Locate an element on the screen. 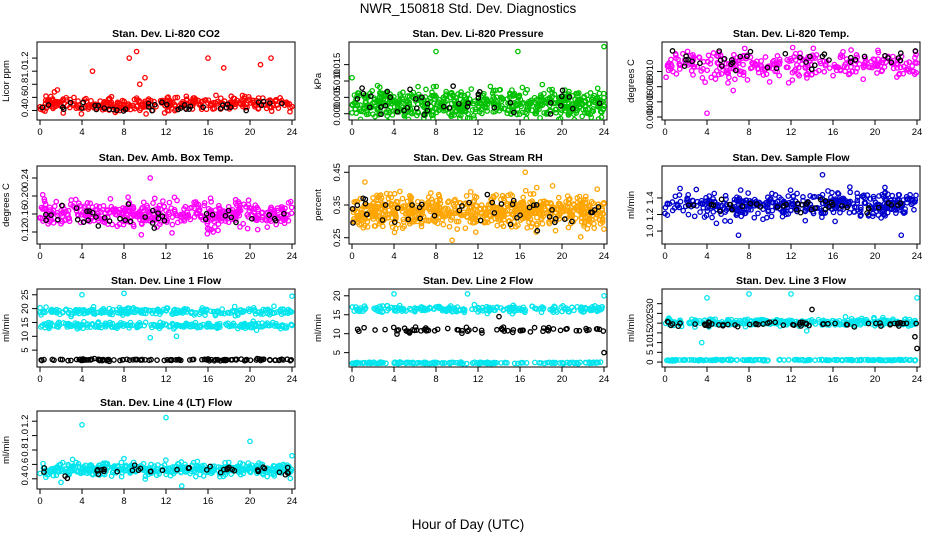 This screenshot has width=936, height=540. y-tick-label: 5 is located at coordinates (25, 350).